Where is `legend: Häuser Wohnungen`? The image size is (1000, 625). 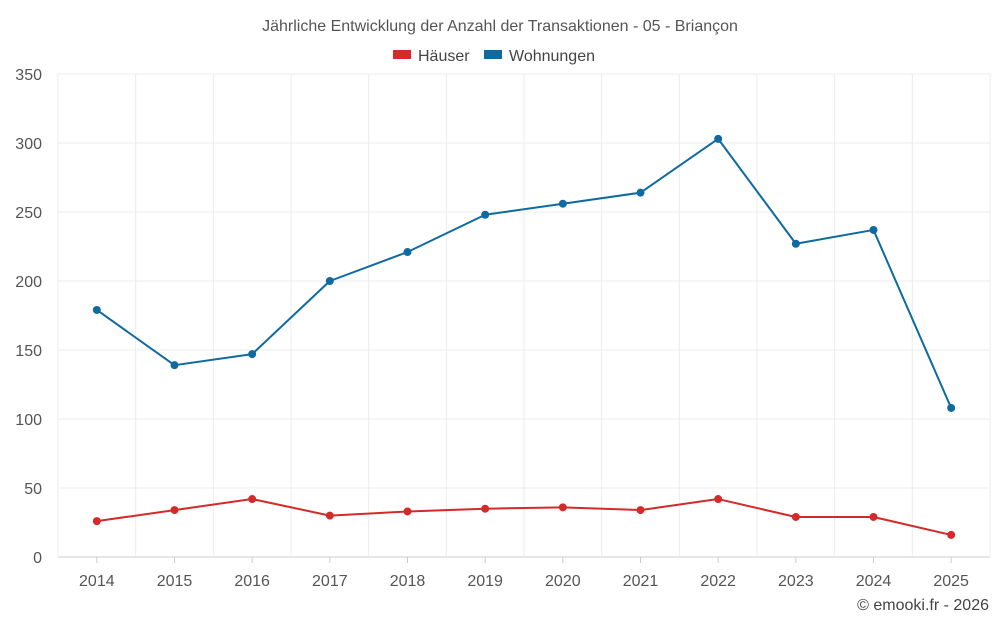 legend: Häuser Wohnungen is located at coordinates (494, 56).